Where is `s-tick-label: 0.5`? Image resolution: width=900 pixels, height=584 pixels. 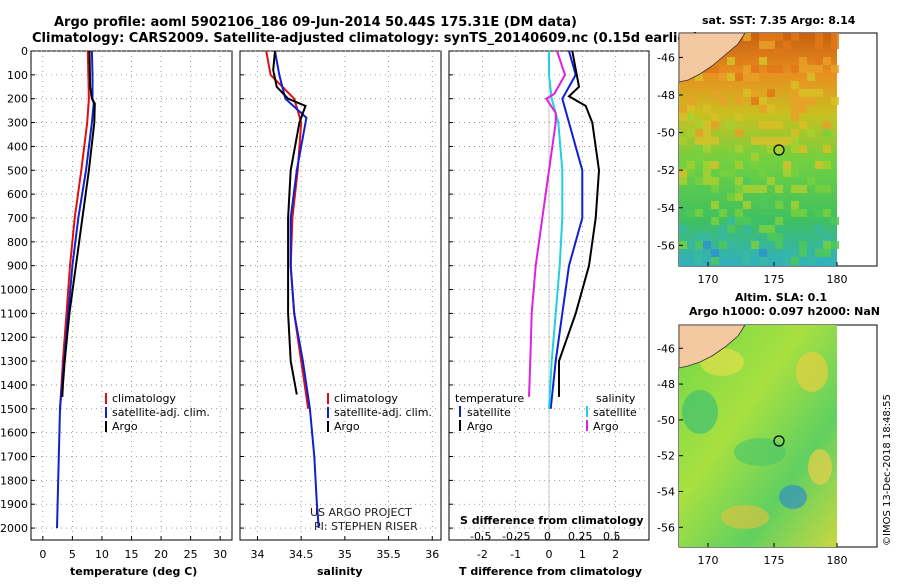 s-tick-label: 0.5 is located at coordinates (612, 536).